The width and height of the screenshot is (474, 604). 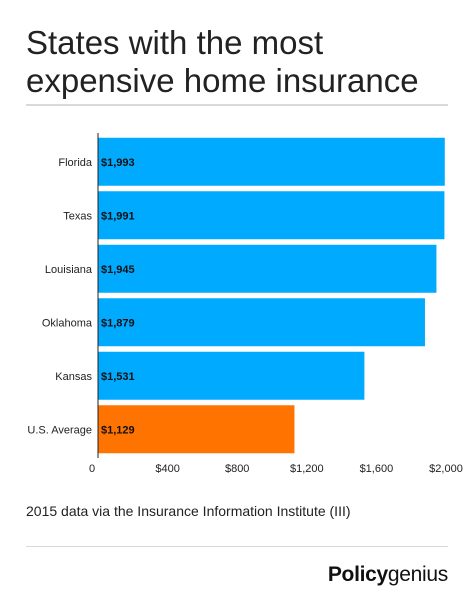 What do you see at coordinates (237, 546) in the screenshot?
I see `footer-divider` at bounding box center [237, 546].